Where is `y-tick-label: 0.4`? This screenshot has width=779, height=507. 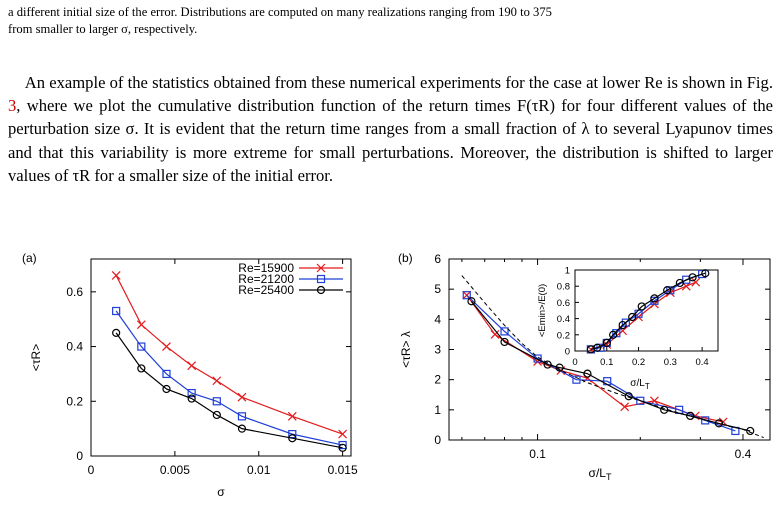
y-tick-label: 0.4 is located at coordinates (74, 347).